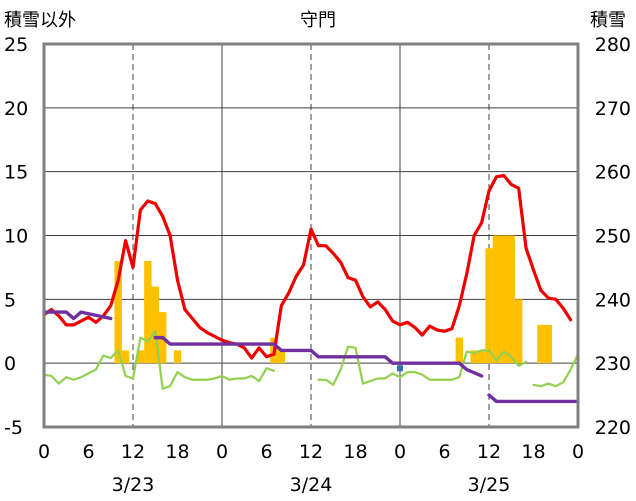 This screenshot has height=501, width=636. Describe the element at coordinates (16, 173) in the screenshot. I see `y-left-tick-label: 15` at that location.